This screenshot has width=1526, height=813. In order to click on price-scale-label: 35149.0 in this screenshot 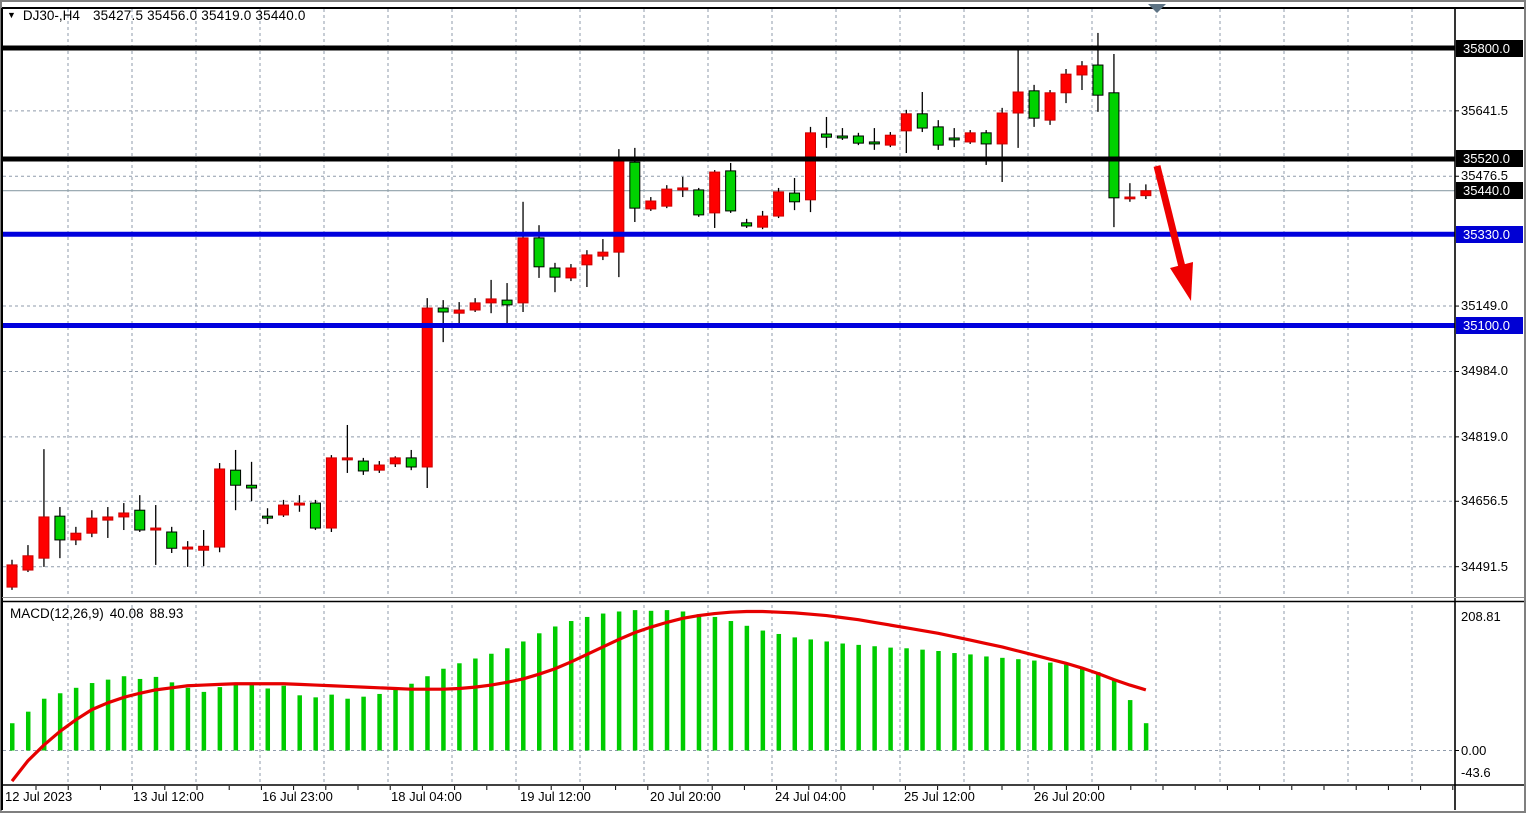, I will do `click(1484, 306)`.